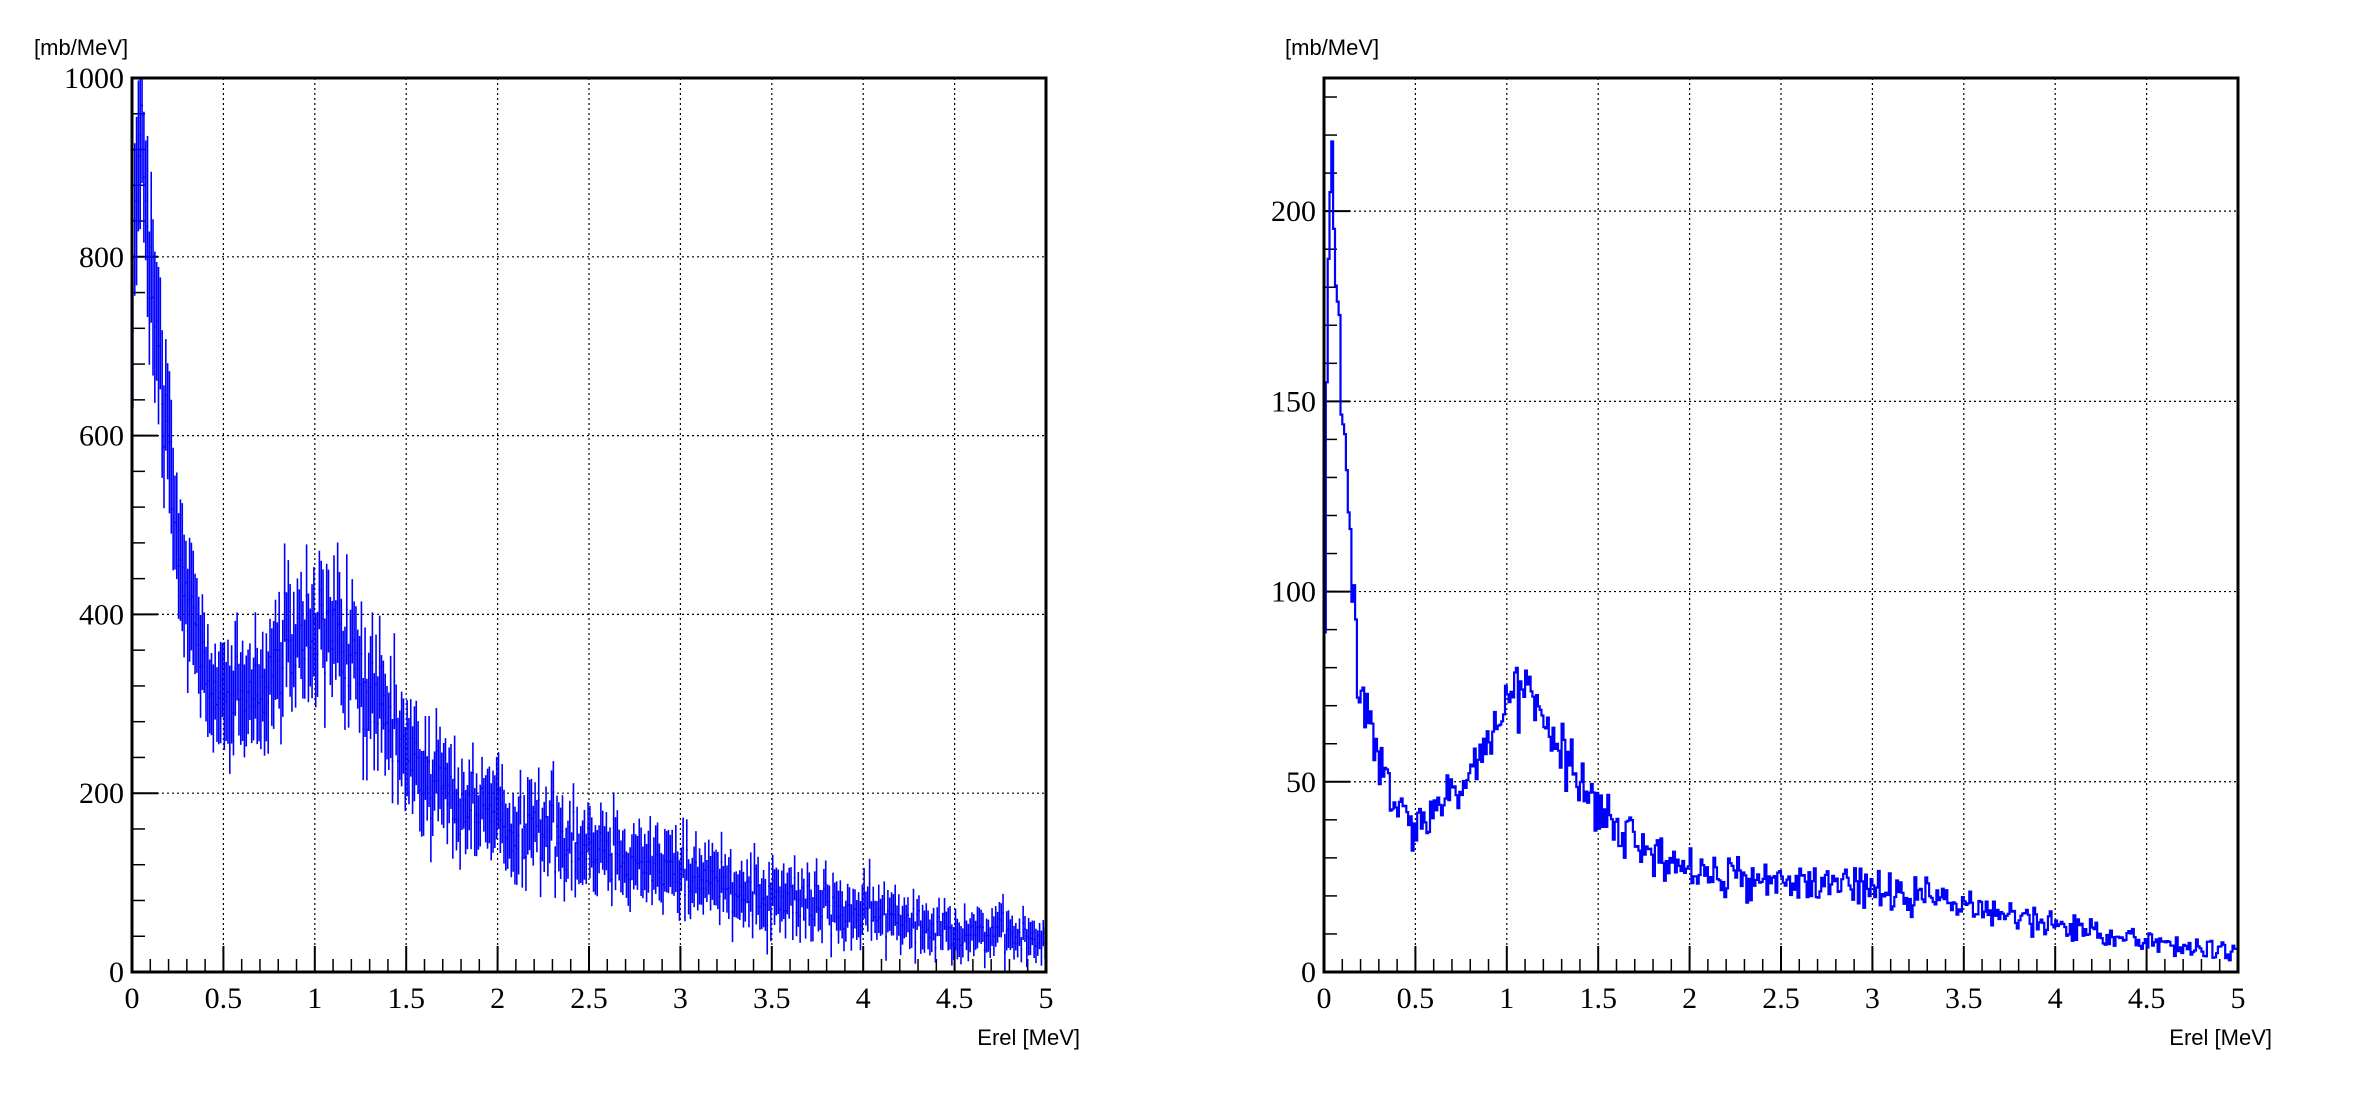  Describe the element at coordinates (101, 614) in the screenshot. I see `left-y-tick-label: 400` at that location.